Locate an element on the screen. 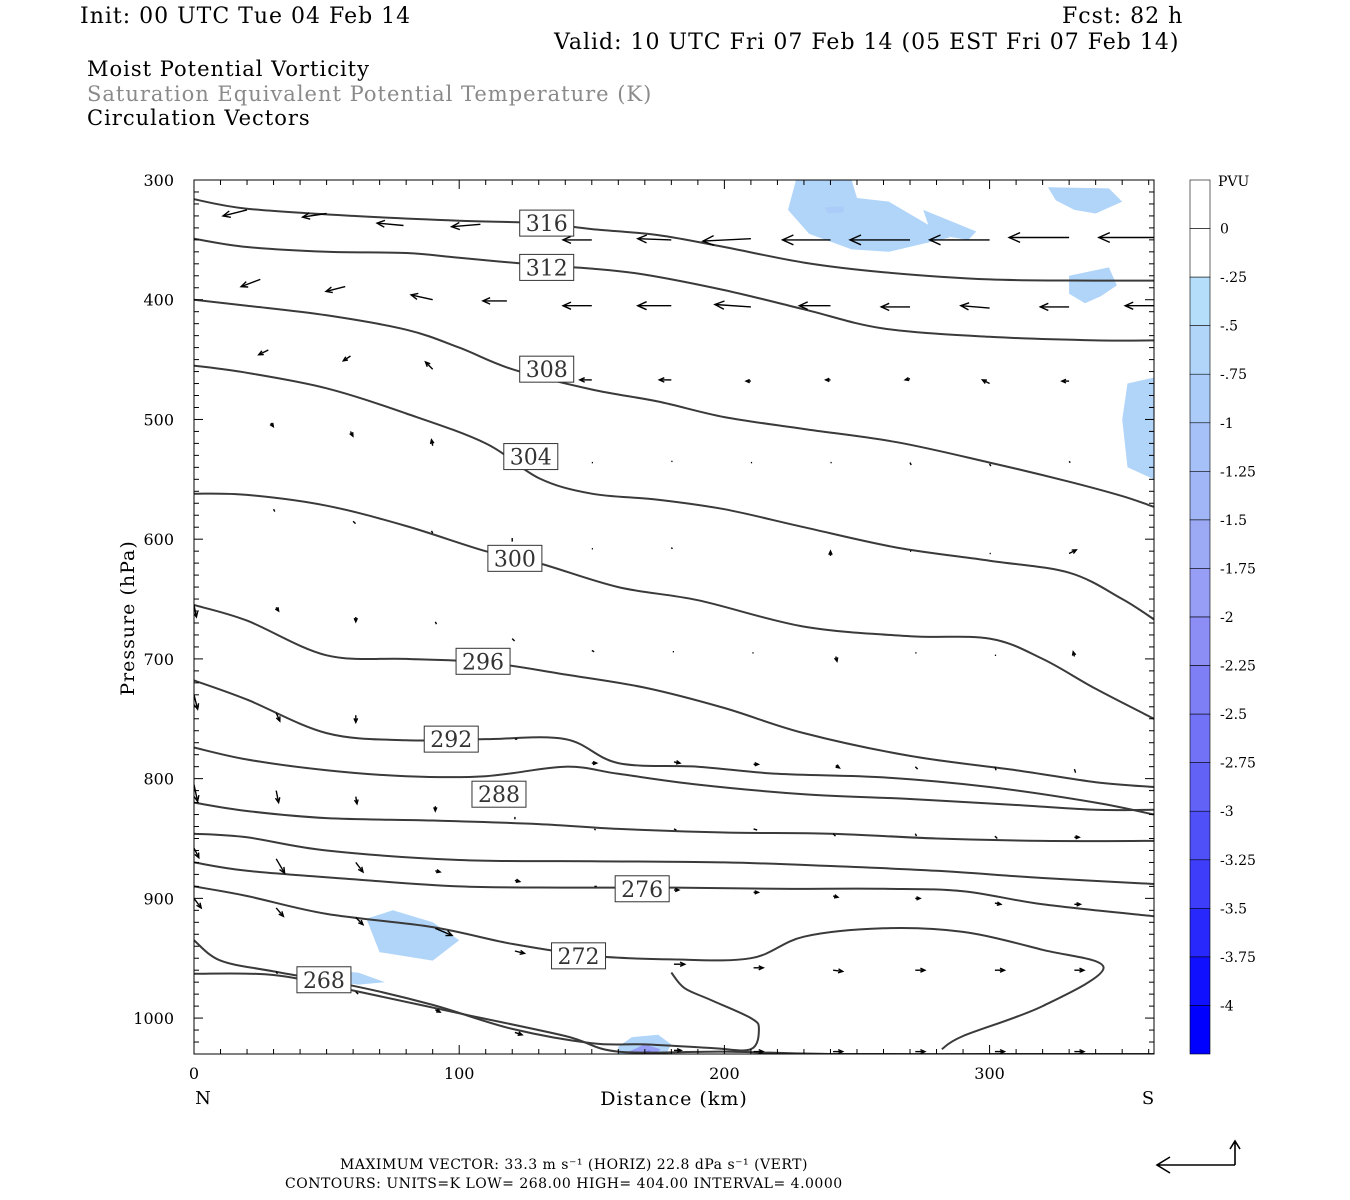 Image resolution: width=1350 pixels, height=1200 pixels. contour-label-text: 272 is located at coordinates (579, 957).